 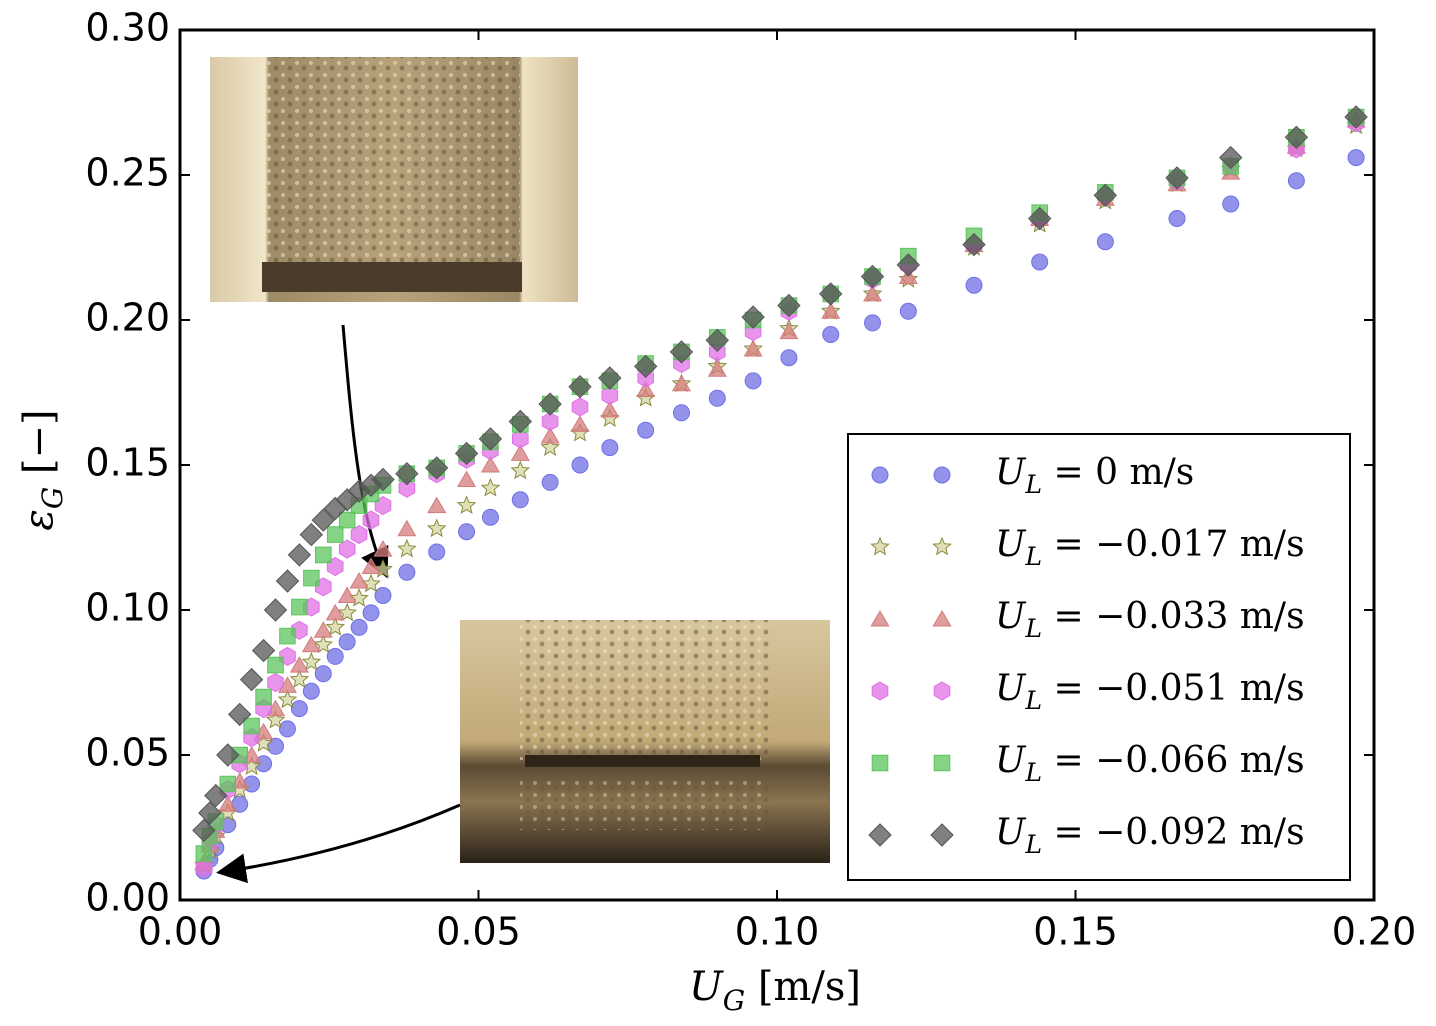 What do you see at coordinates (1173, 760) in the screenshot?
I see `rest: = −0.066 m/s` at bounding box center [1173, 760].